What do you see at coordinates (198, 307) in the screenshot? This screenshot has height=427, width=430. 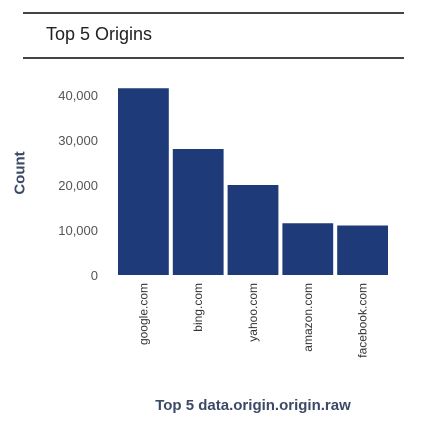 I see `x-tick-label: bing.com` at bounding box center [198, 307].